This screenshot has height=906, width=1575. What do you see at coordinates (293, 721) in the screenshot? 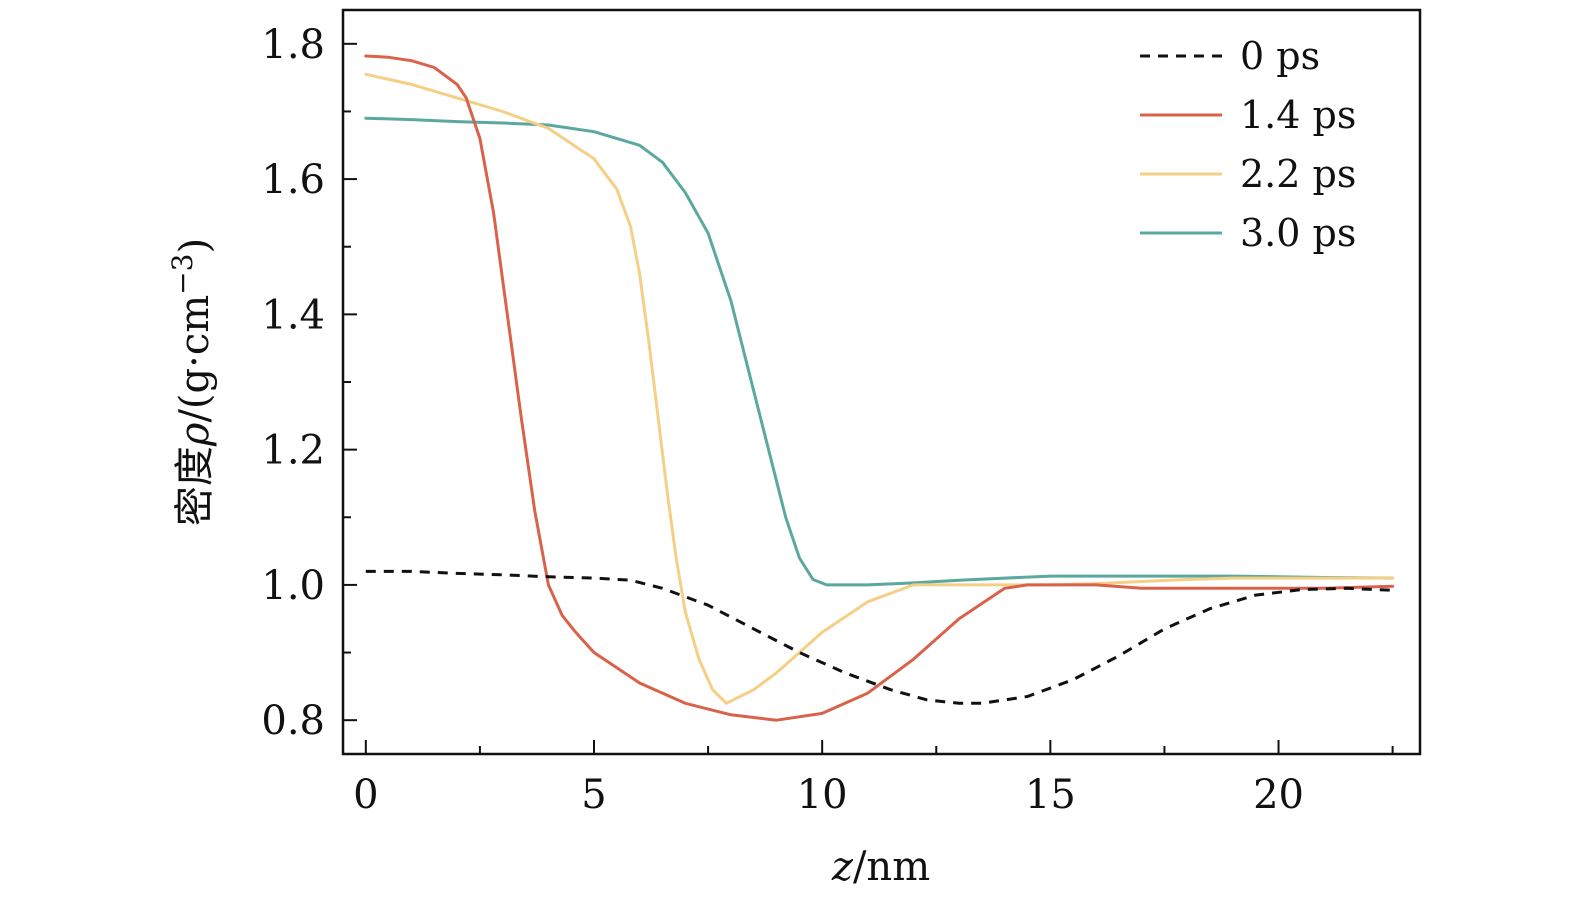
I see `y-tick-label: 0.8` at bounding box center [293, 721].